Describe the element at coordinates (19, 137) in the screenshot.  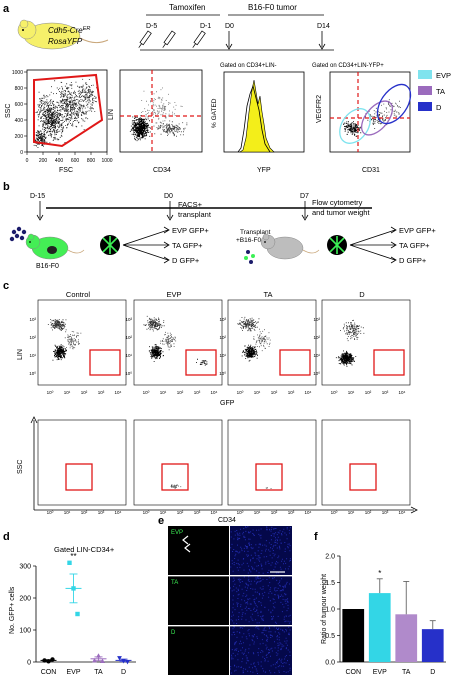
I see `ssc-tick-label: 200` at that location.